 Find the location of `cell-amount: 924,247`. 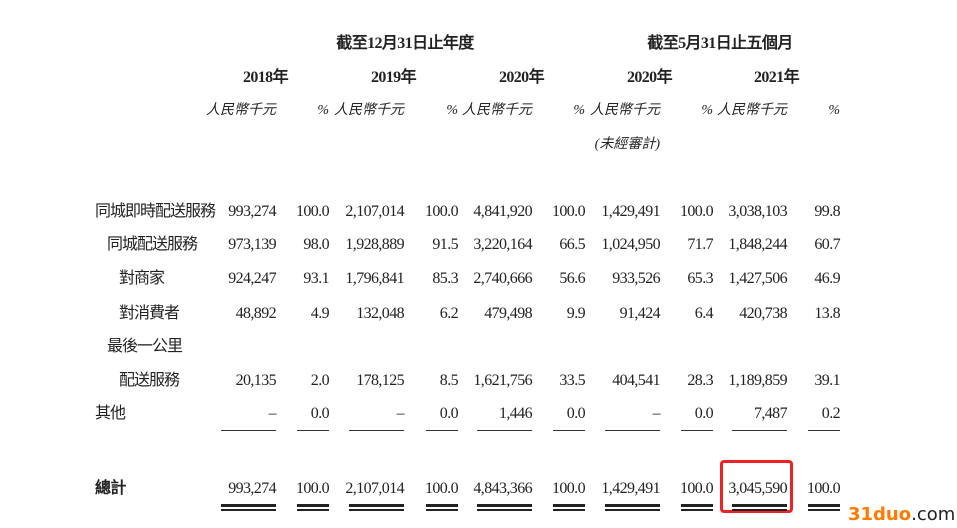

cell-amount: 924,247 is located at coordinates (252, 278).